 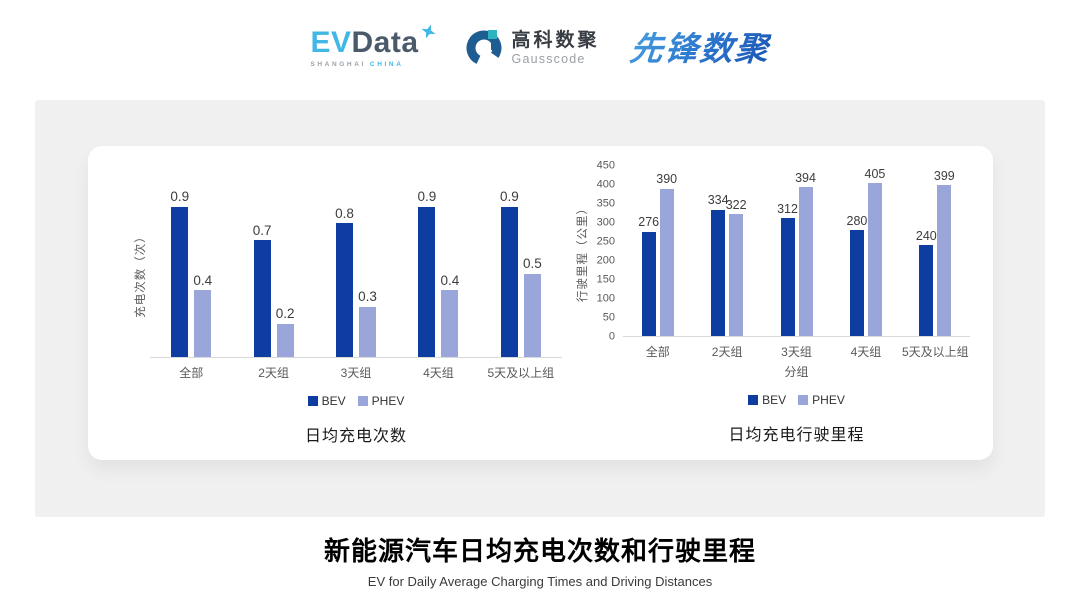 I want to click on y-axis-label-column: 行驶里程（公里）, so click(x=582, y=251).